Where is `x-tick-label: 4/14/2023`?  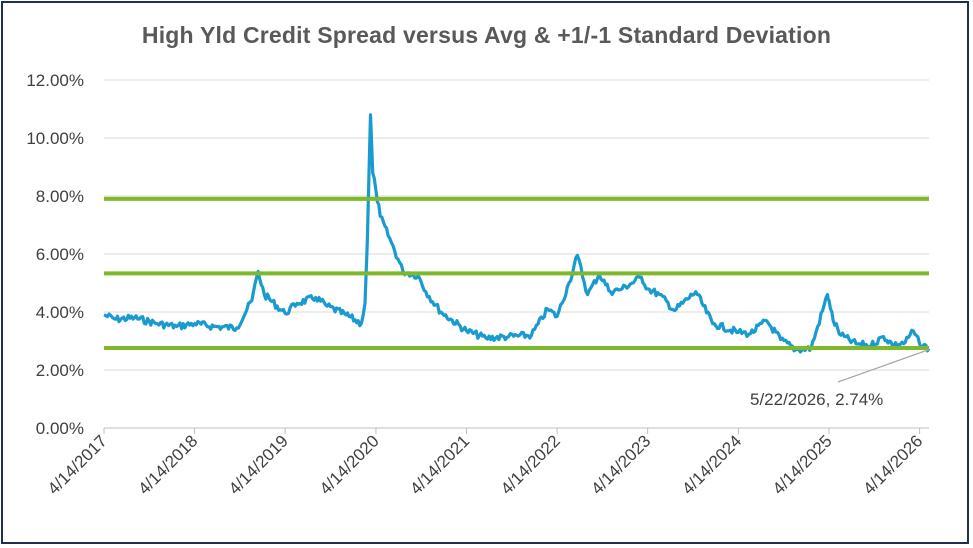
x-tick-label: 4/14/2023 is located at coordinates (621, 464).